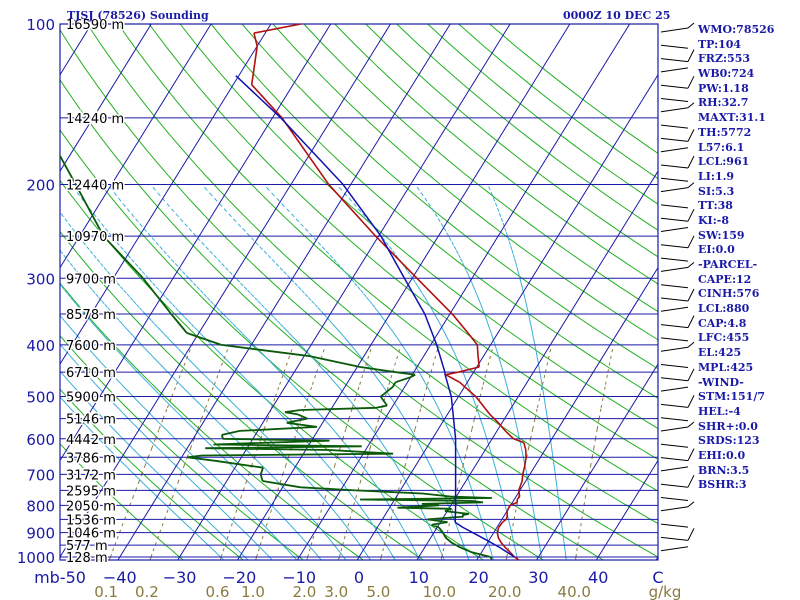 The width and height of the screenshot is (800, 600). What do you see at coordinates (721, 382) in the screenshot?
I see `index-row: -WIND-` at bounding box center [721, 382].